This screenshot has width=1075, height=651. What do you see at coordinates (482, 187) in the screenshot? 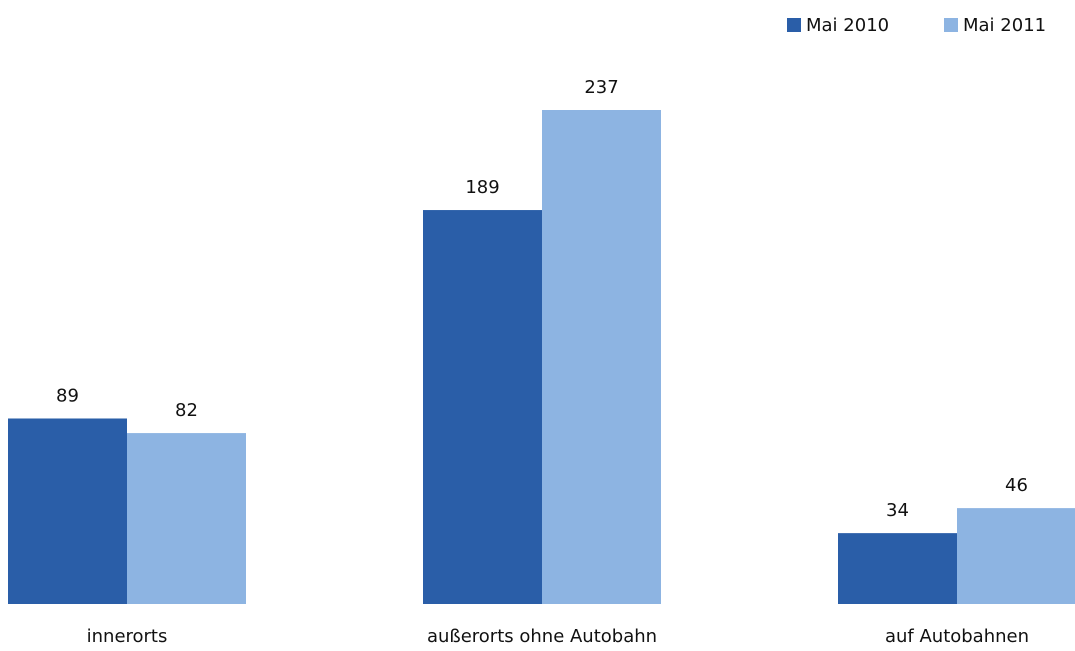
I see `value-label: 189` at bounding box center [482, 187].